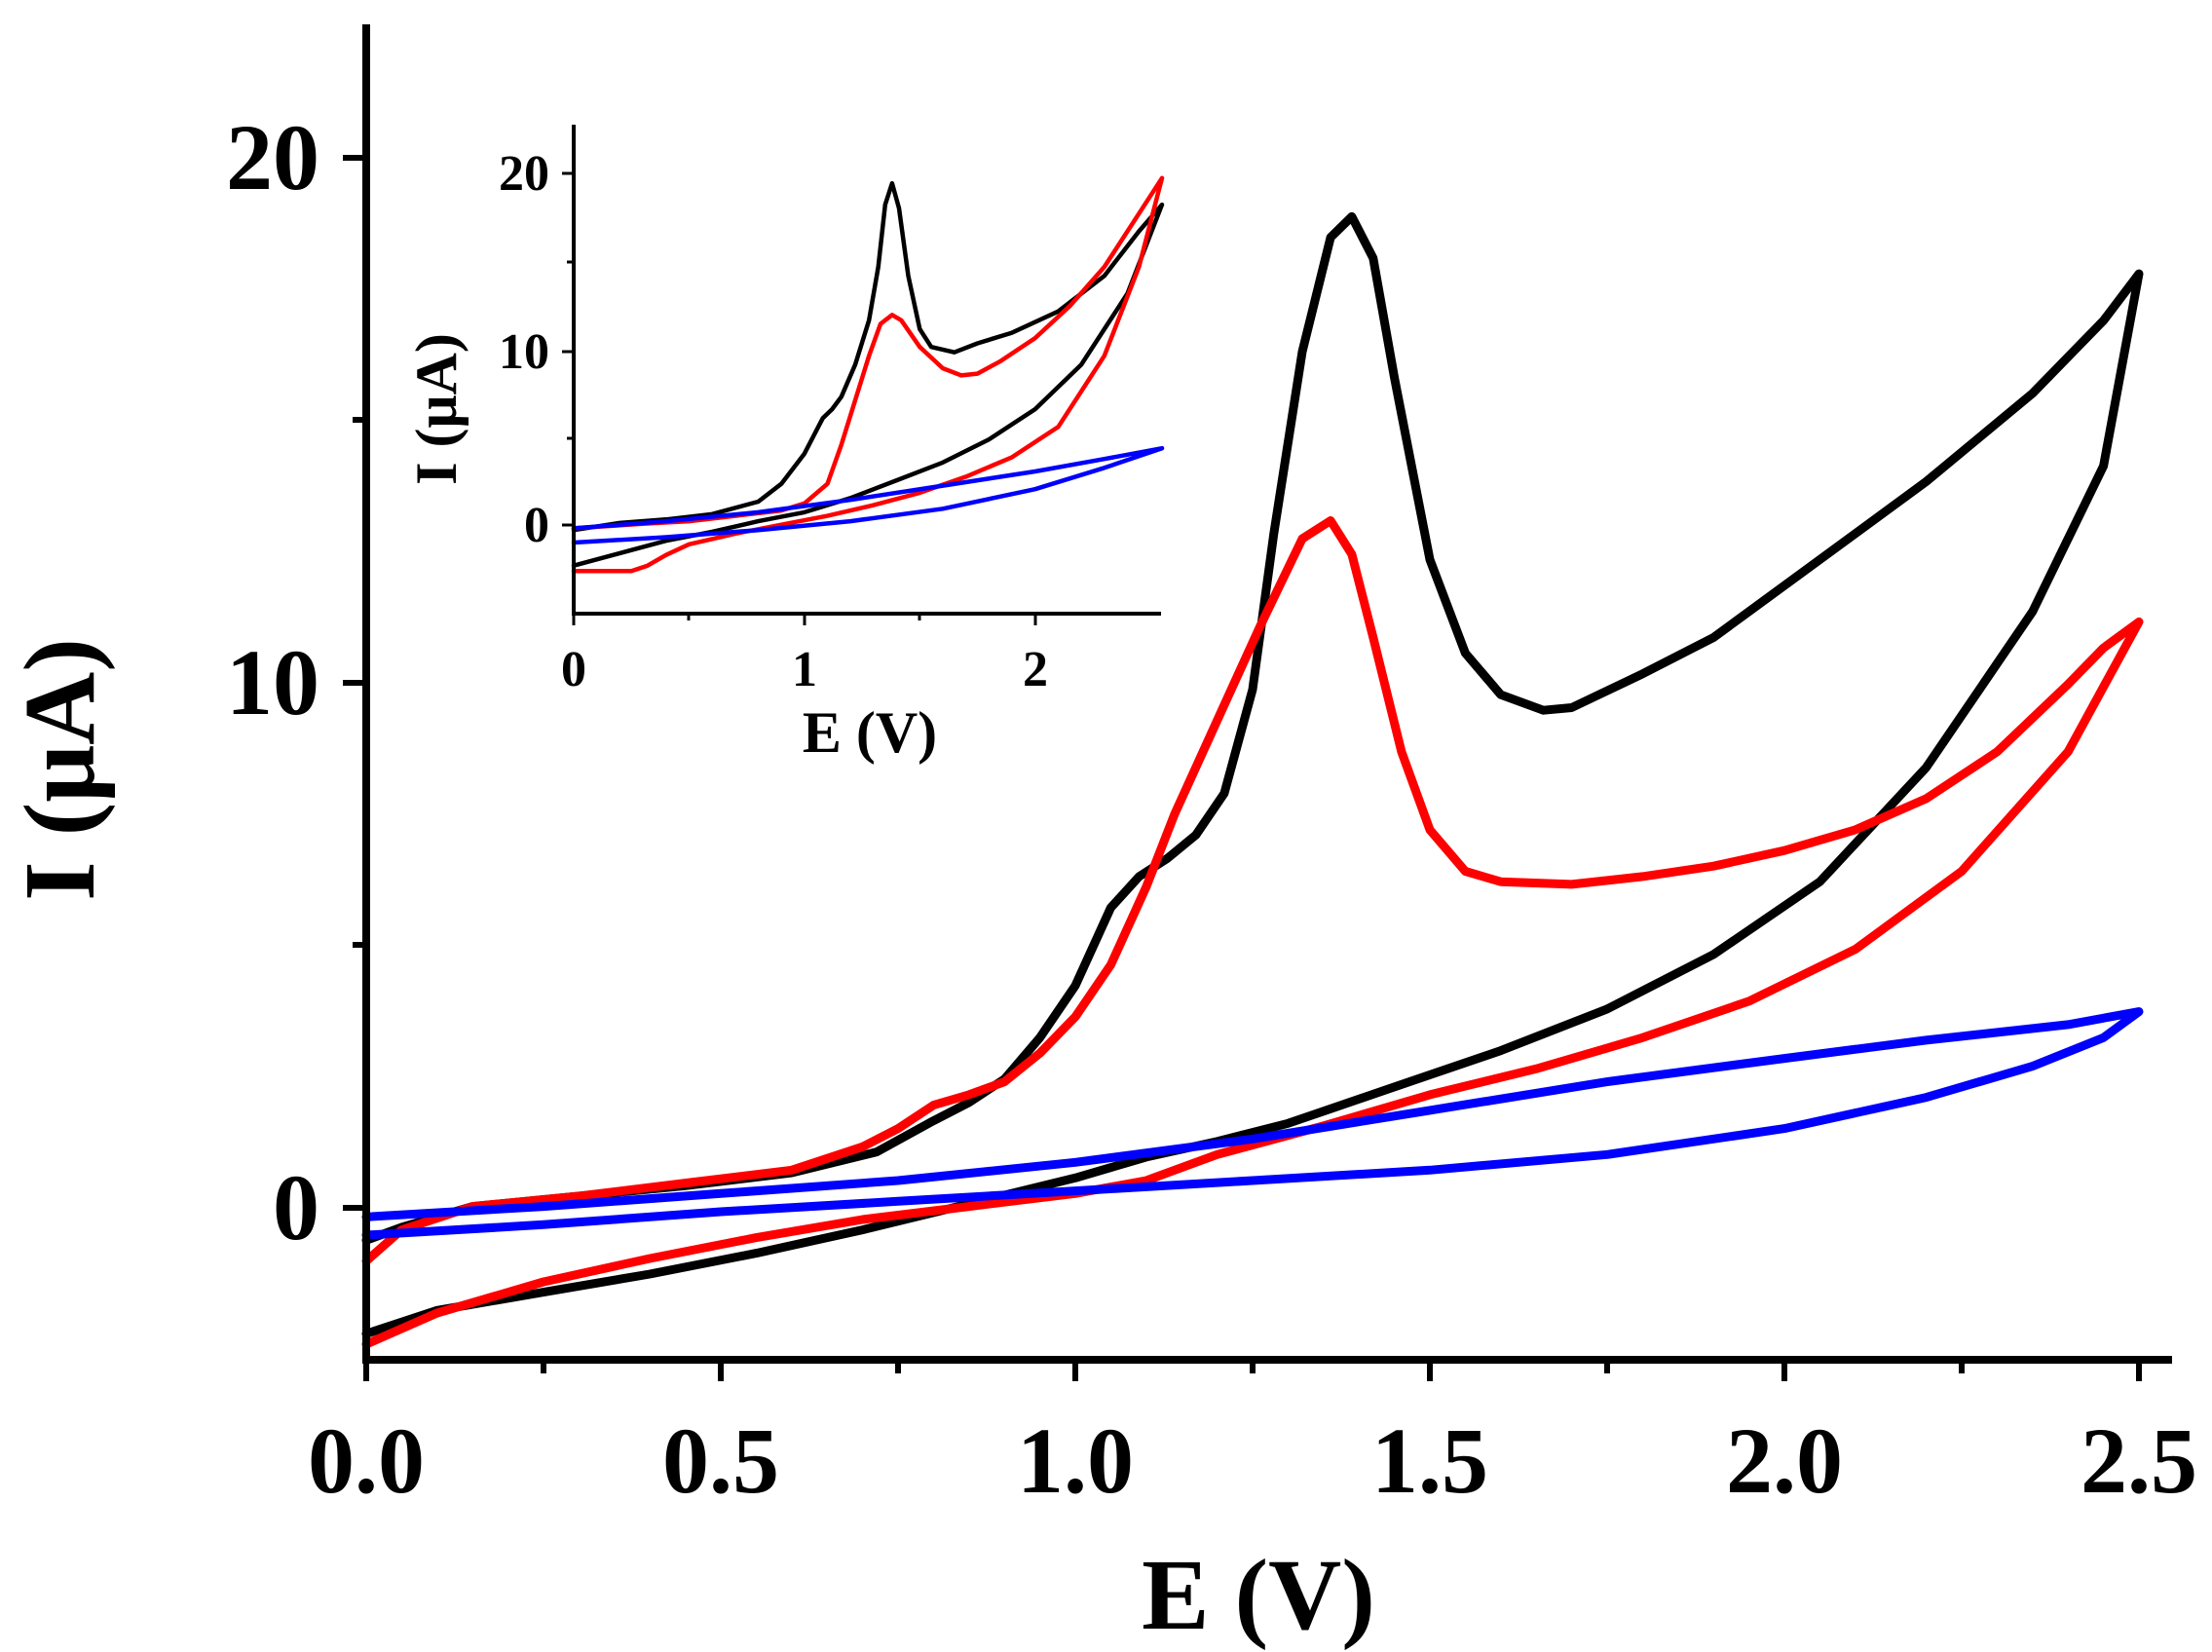 The height and width of the screenshot is (1652, 2212). What do you see at coordinates (272, 682) in the screenshot?
I see `main-y-tick-label: 10` at bounding box center [272, 682].